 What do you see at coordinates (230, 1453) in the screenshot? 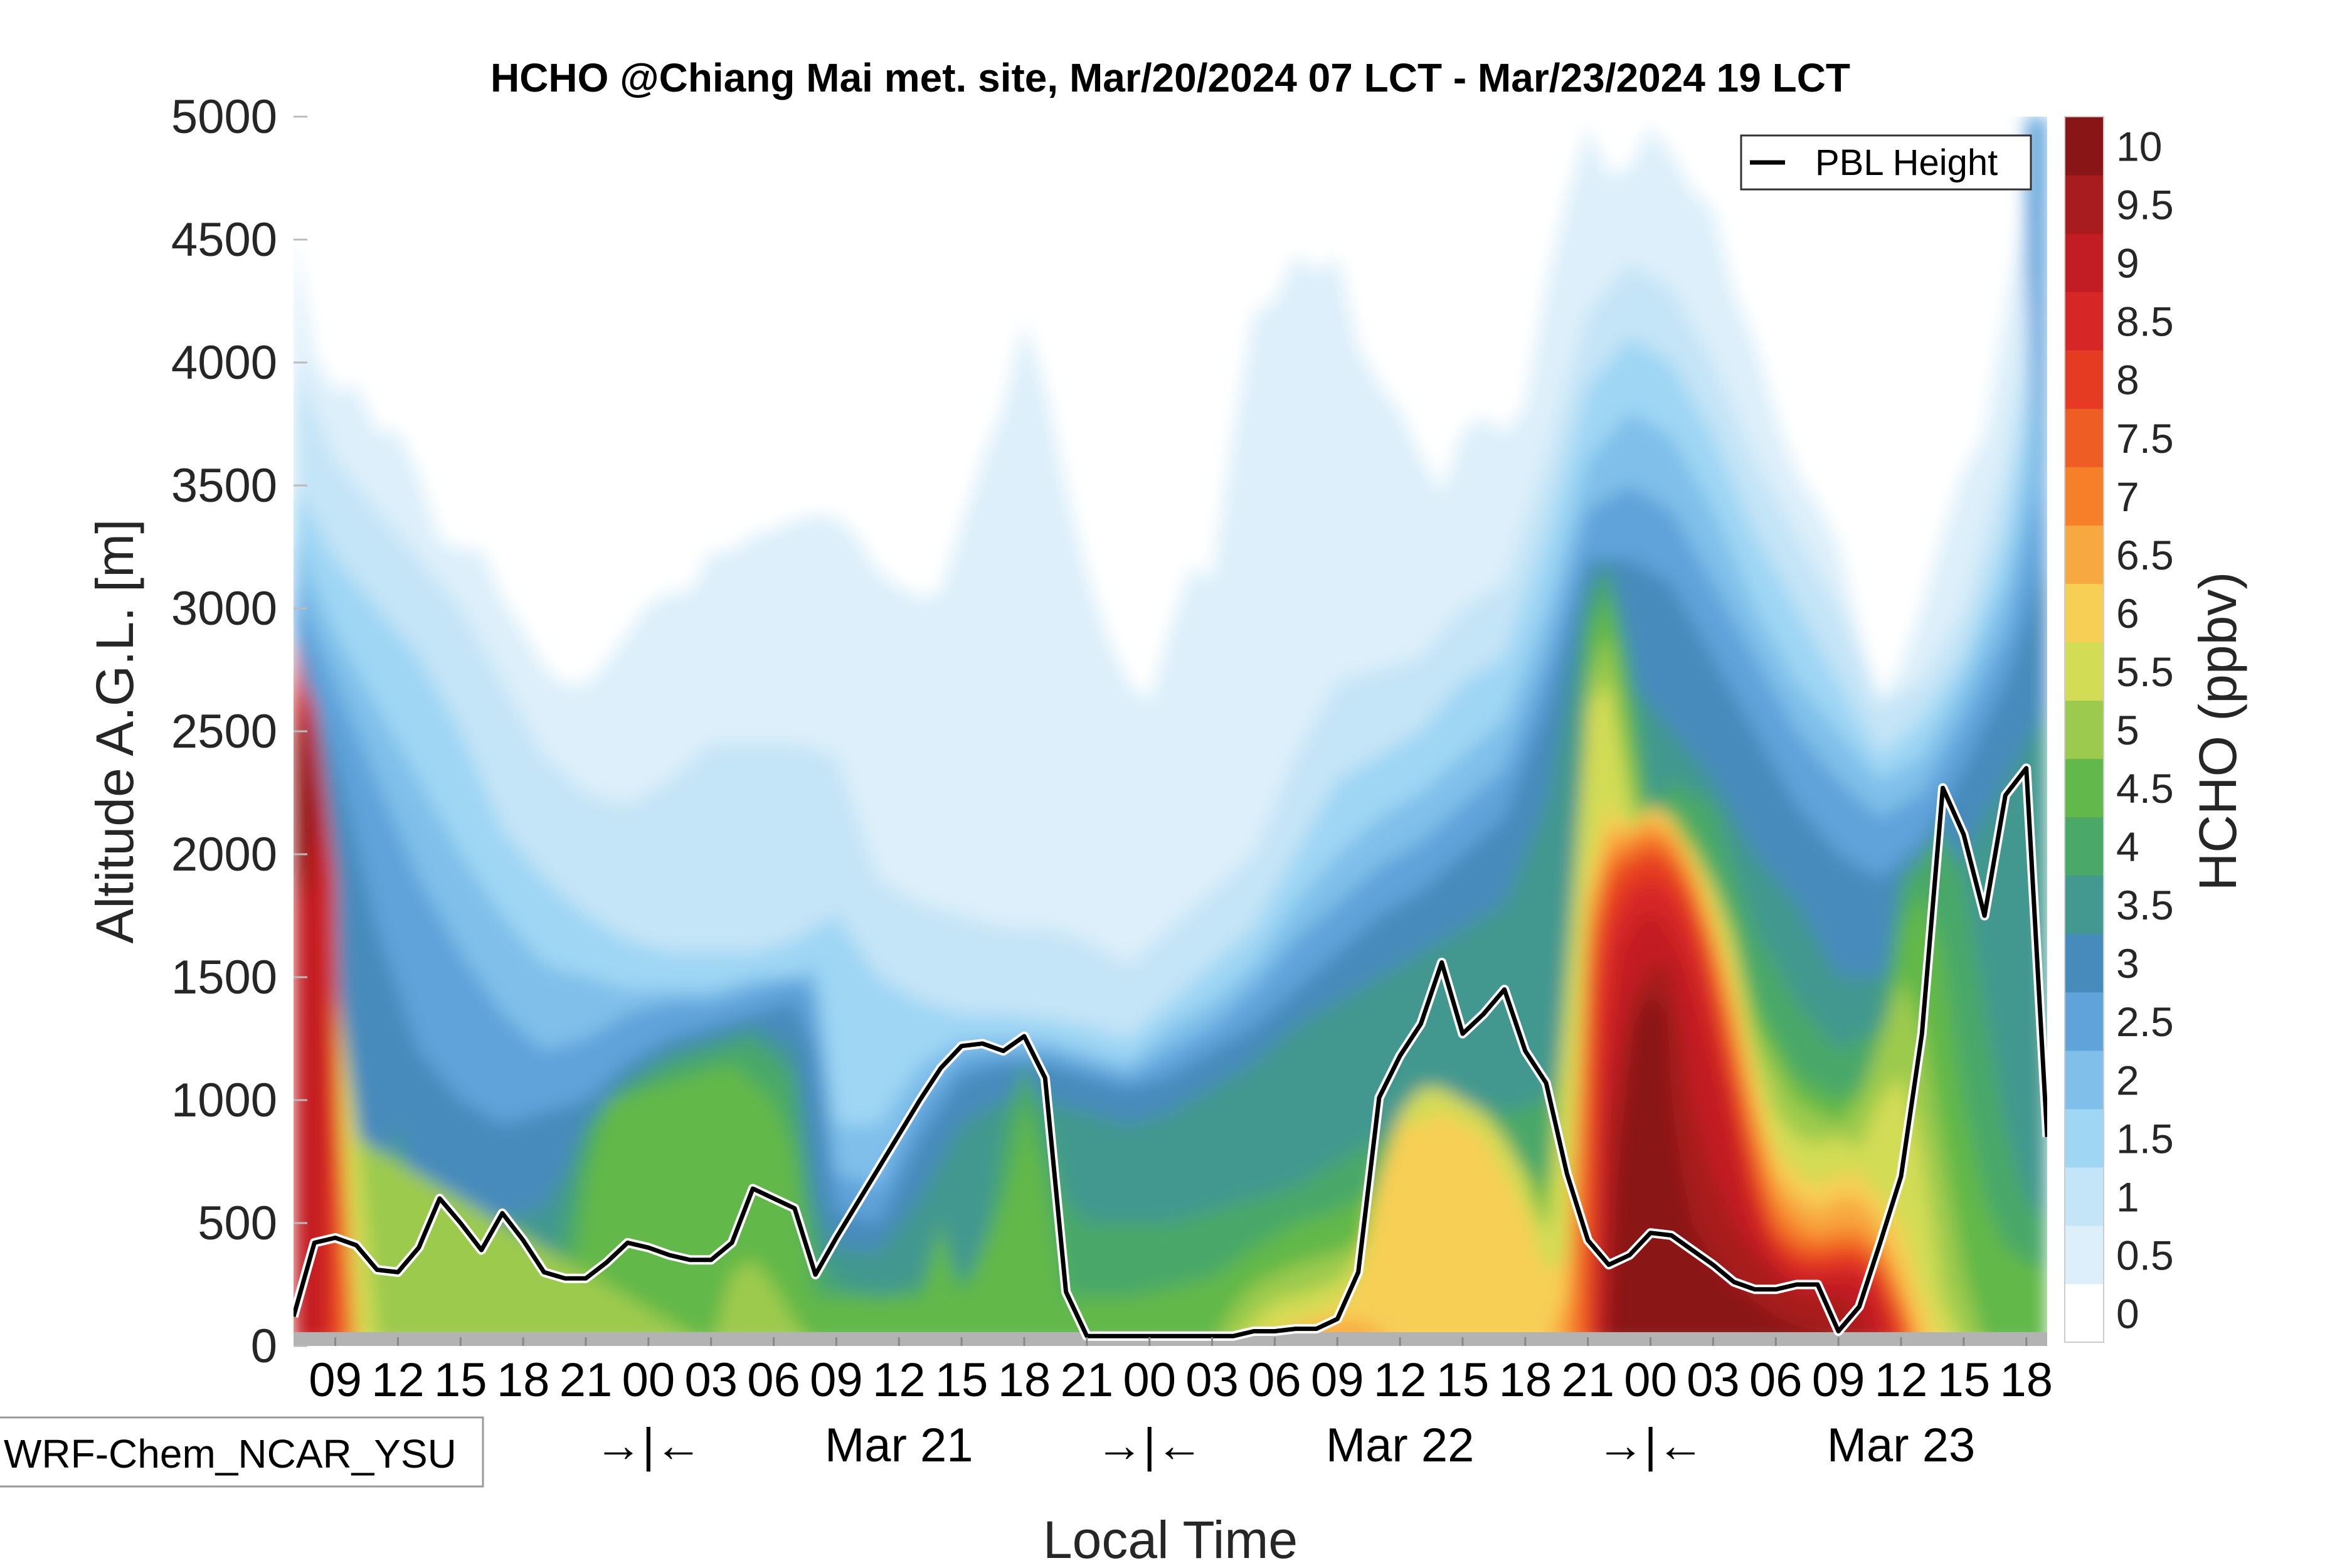
I see `model-label: WRF-Chem_NCAR_YSU` at bounding box center [230, 1453].